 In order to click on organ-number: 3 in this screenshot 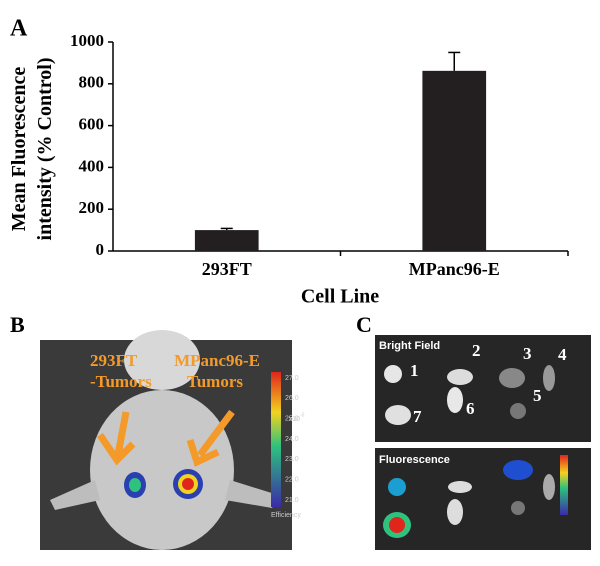, I will do `click(527, 353)`.